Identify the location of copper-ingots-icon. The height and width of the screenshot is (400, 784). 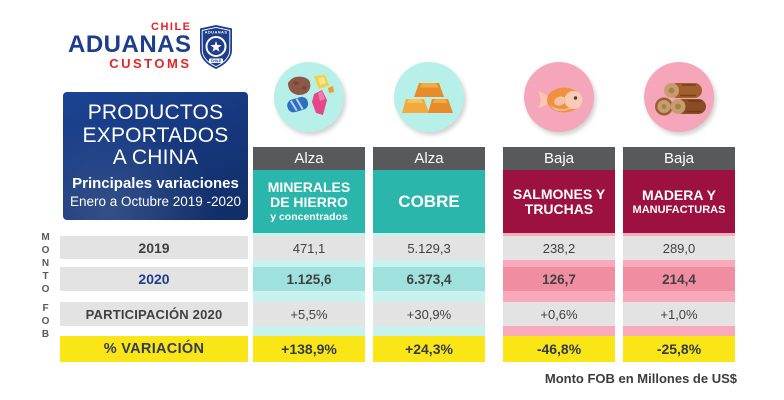
(429, 97).